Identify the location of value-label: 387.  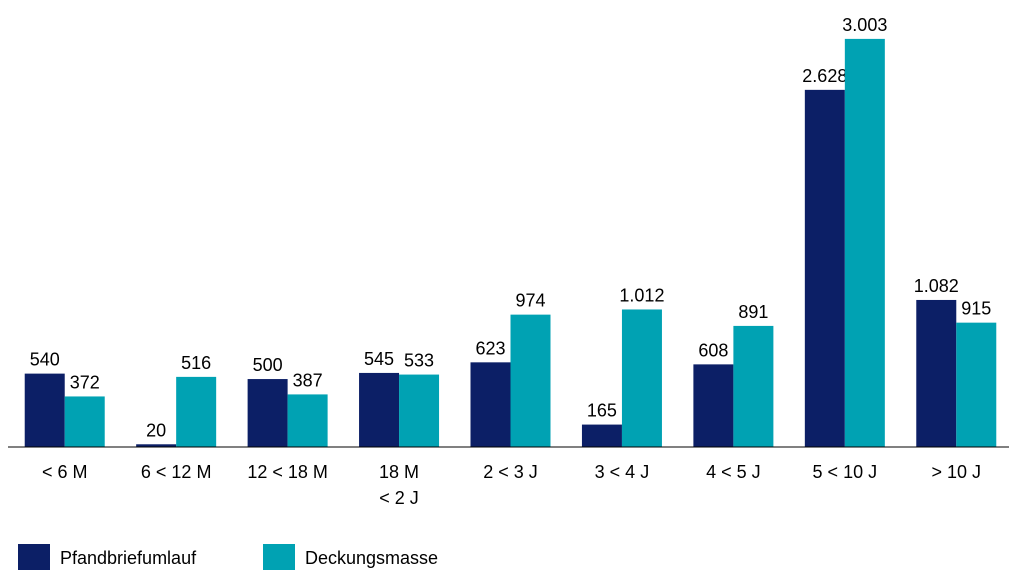
(308, 380).